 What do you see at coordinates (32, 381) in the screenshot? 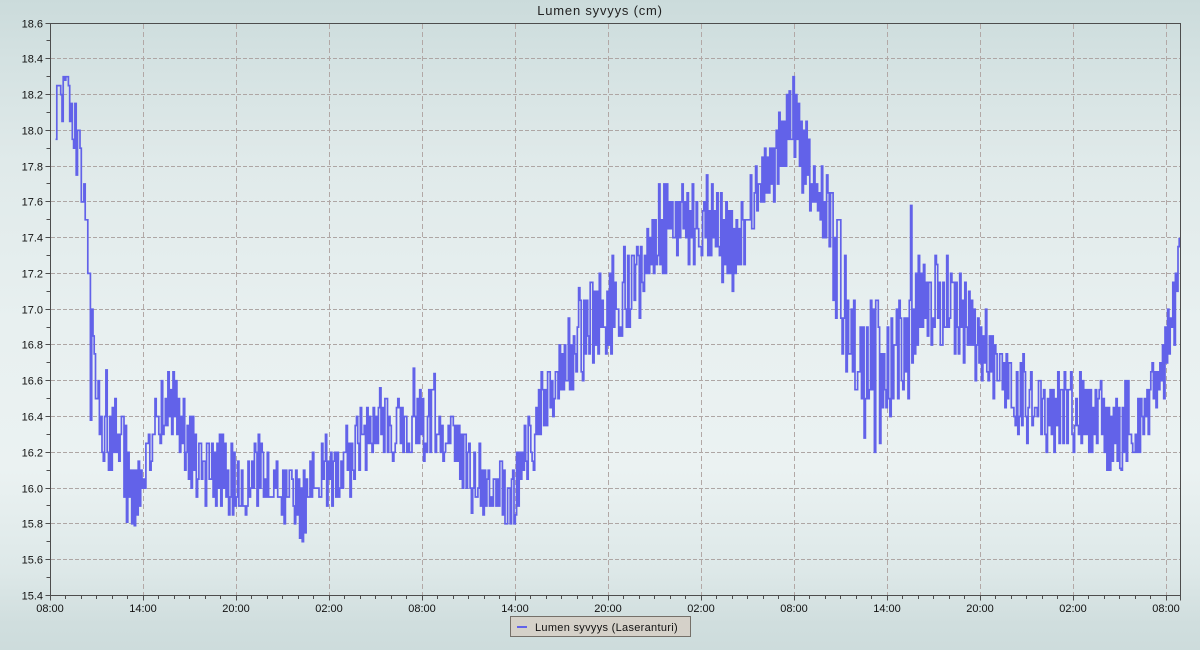
I see `svg-text: 16.6` at bounding box center [32, 381].